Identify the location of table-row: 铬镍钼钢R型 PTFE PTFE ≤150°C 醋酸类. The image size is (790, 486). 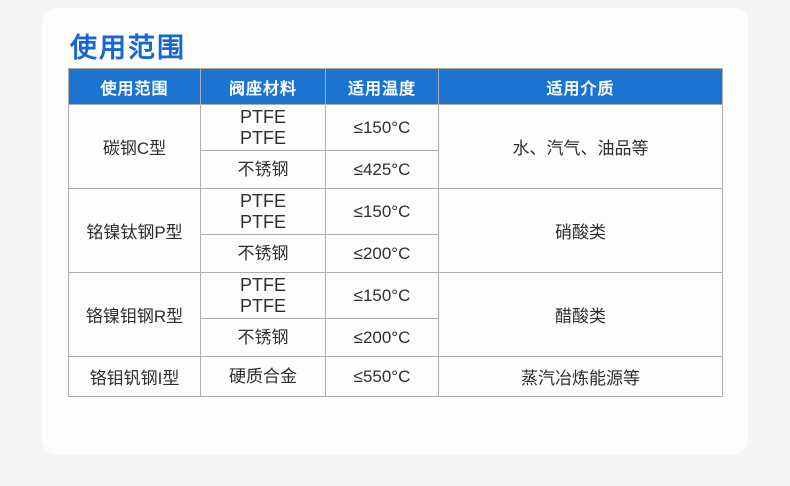
(395, 314).